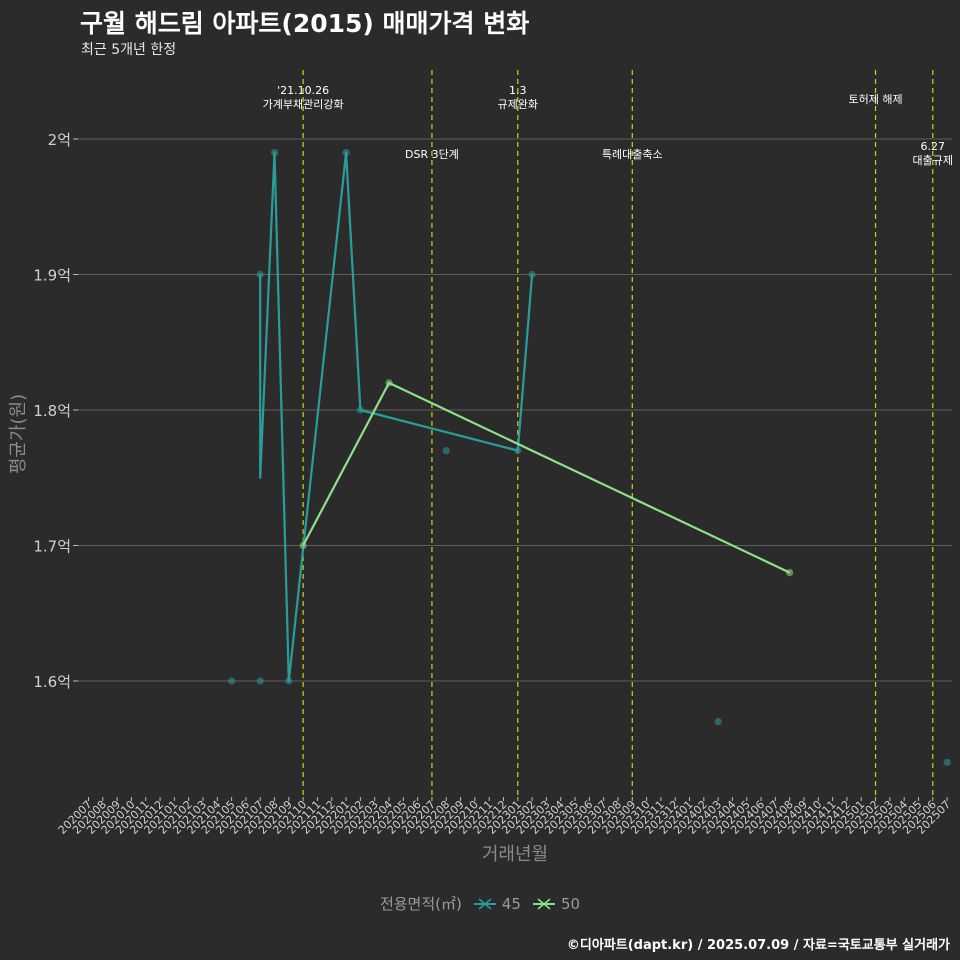 Image resolution: width=960 pixels, height=960 pixels. Describe the element at coordinates (18, 434) in the screenshot. I see `y-axis-title: 평균가(원)` at that location.